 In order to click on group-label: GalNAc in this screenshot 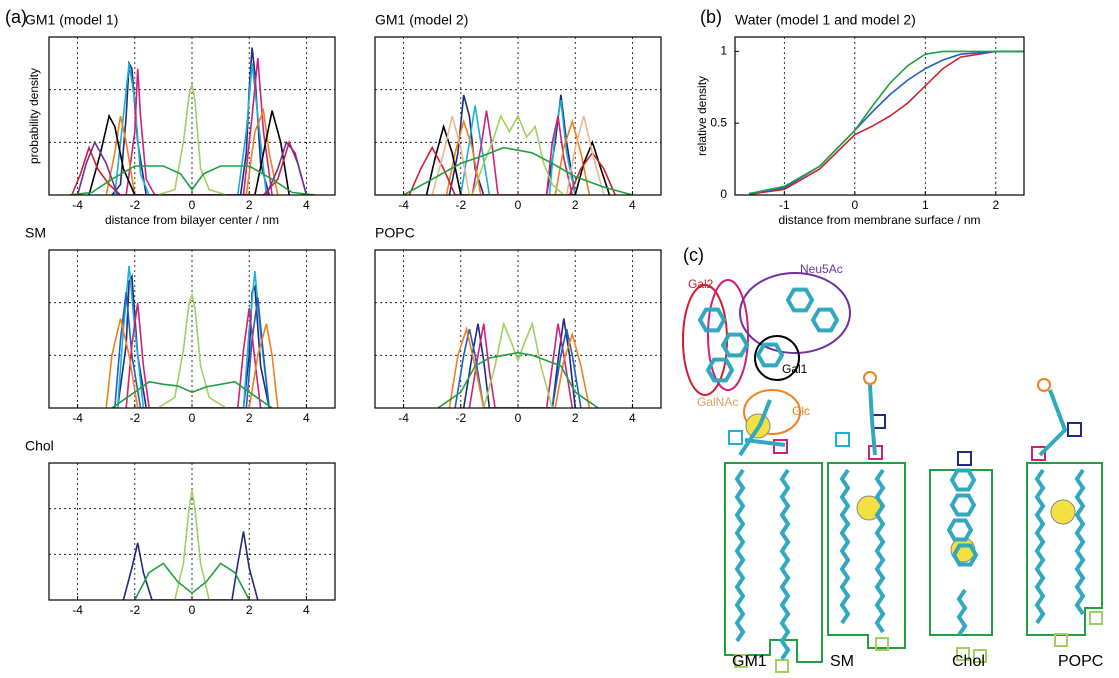, I will do `click(717, 402)`.